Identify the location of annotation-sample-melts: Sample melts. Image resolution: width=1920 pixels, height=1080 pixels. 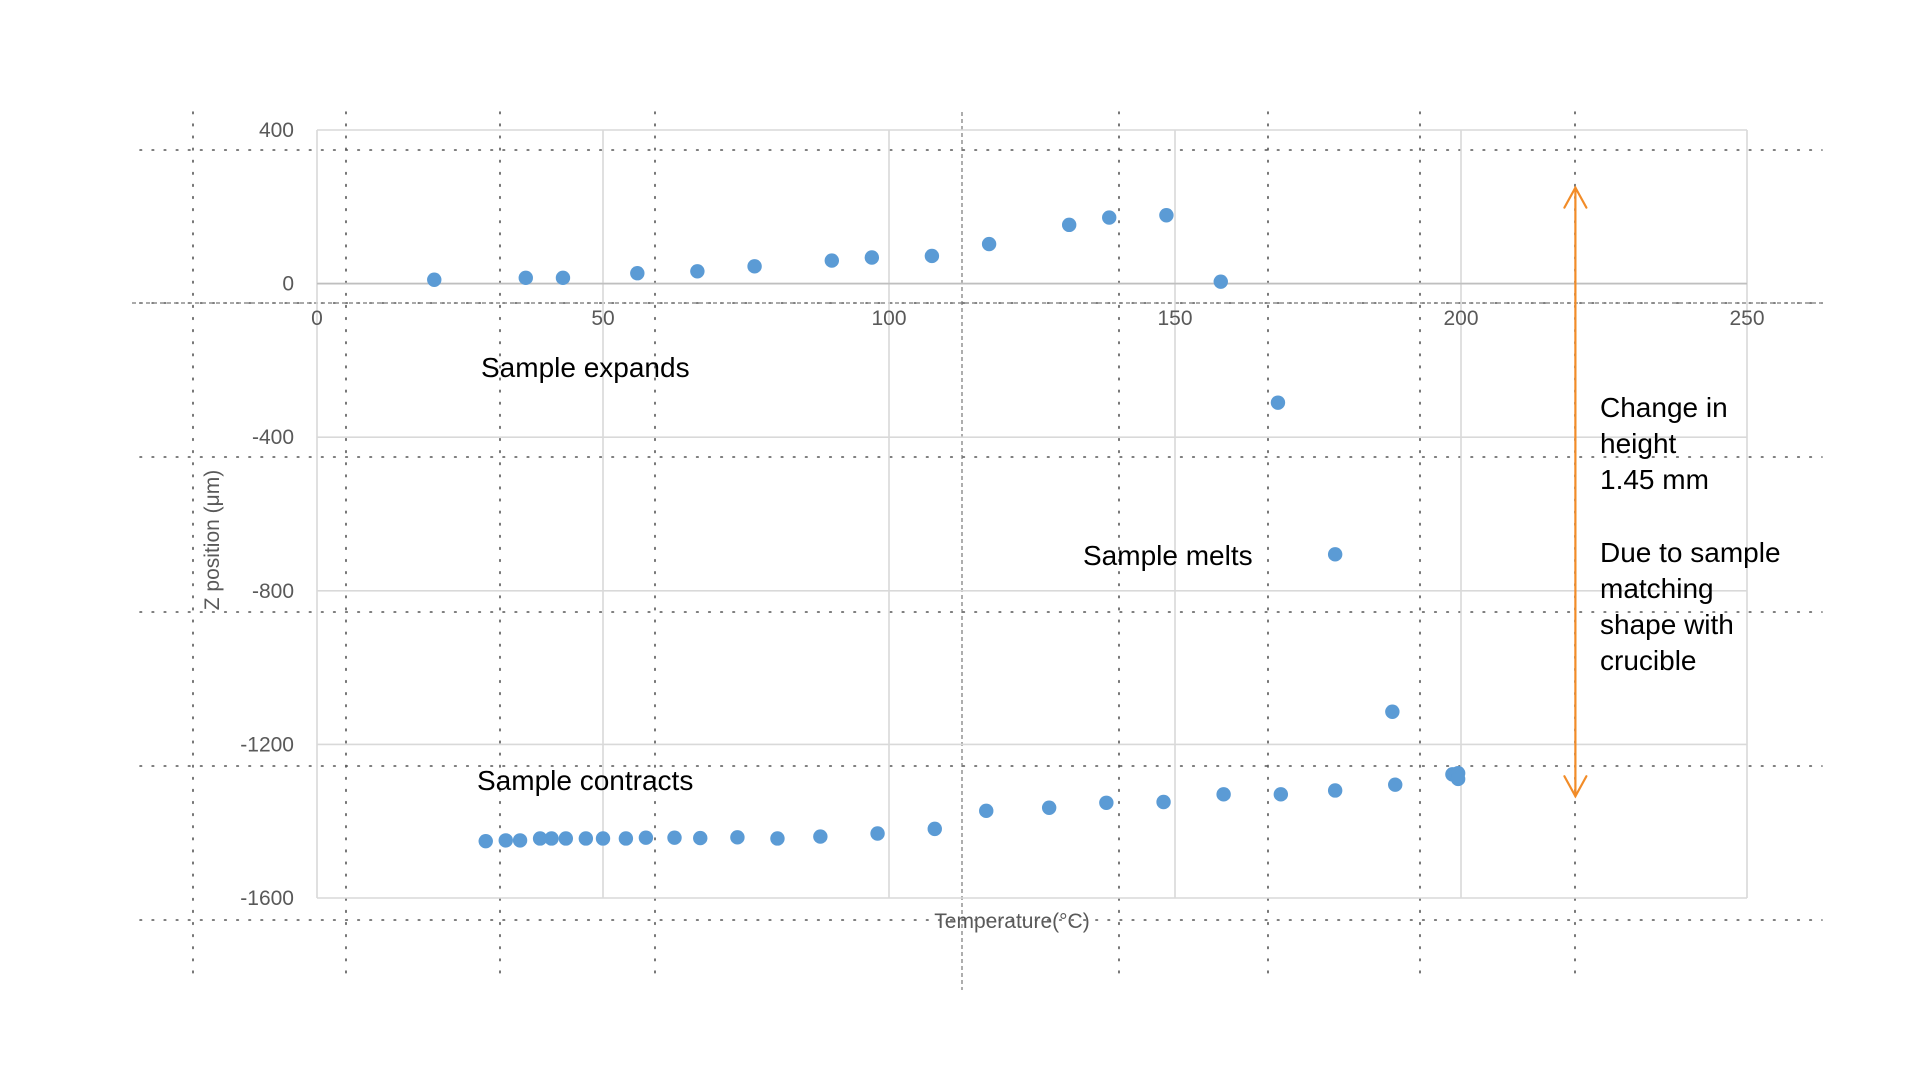
(1168, 555).